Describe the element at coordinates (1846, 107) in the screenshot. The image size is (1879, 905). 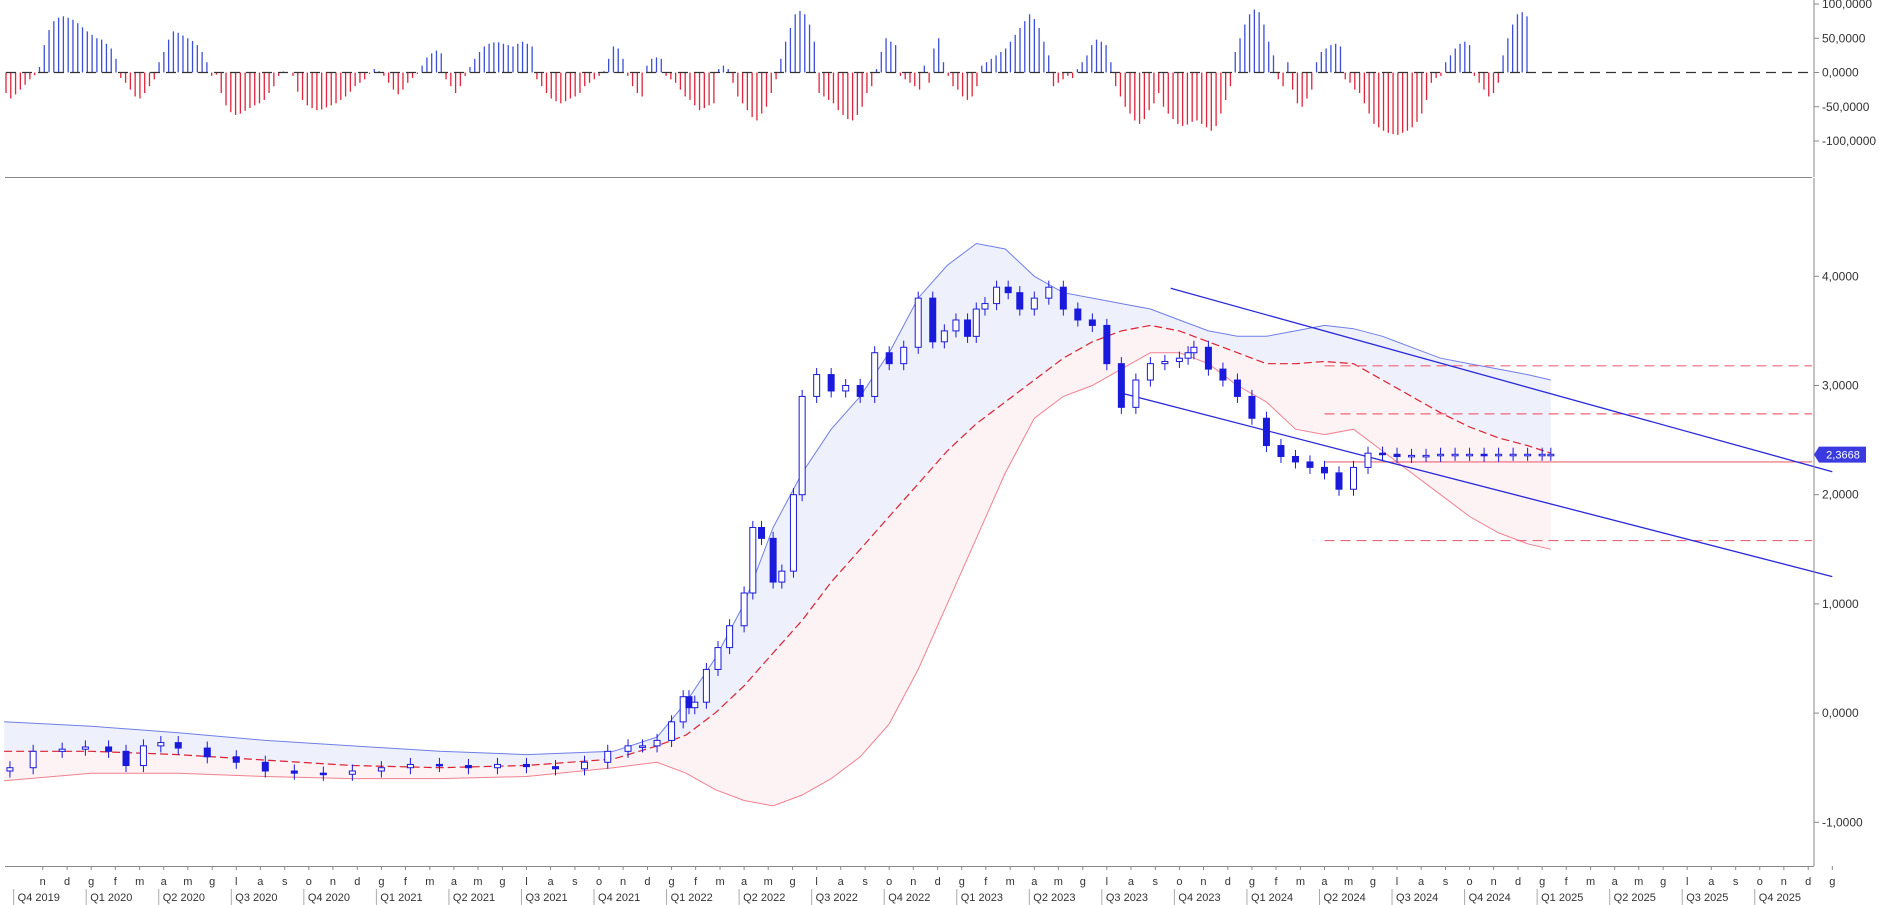
I see `oscillator-y-tick-label: -50,0000` at that location.